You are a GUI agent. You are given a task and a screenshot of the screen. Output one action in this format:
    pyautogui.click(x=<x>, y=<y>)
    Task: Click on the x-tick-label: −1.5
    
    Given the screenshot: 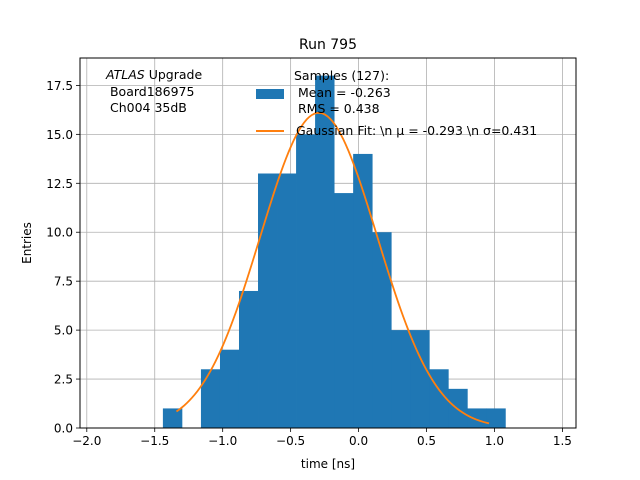 What is the action you would take?
    pyautogui.click(x=154, y=441)
    